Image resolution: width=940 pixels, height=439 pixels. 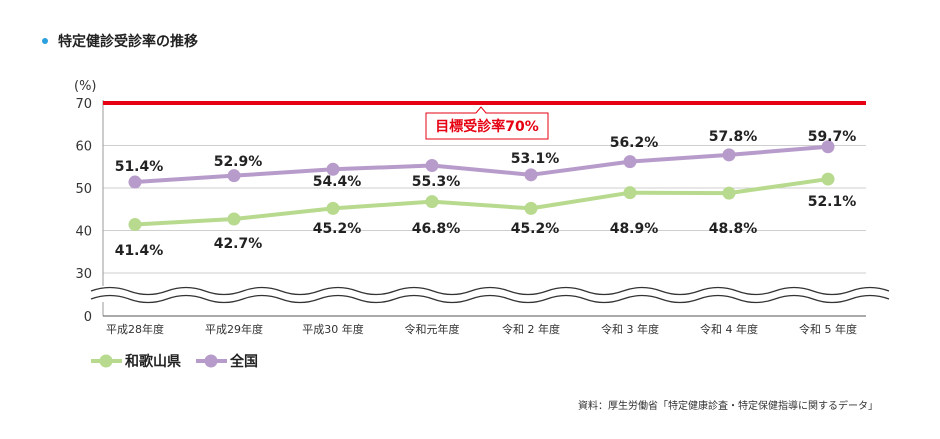 I want to click on data-label: 48.9%, so click(x=634, y=229).